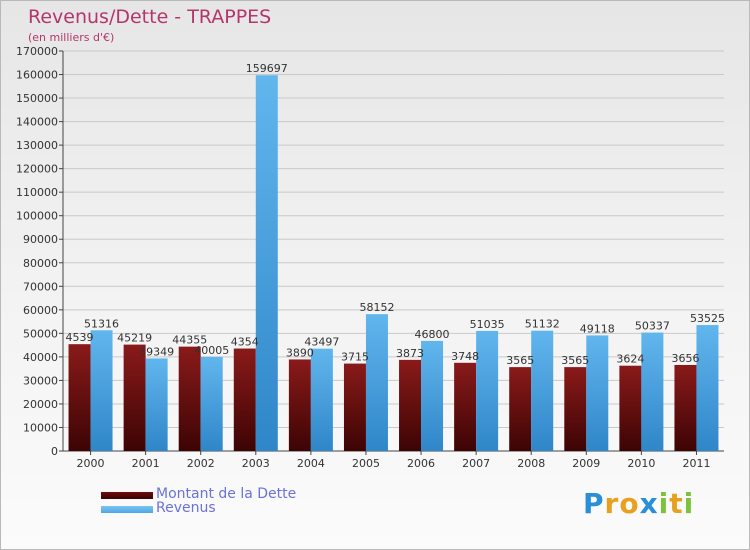  I want to click on y-tick-label: 120000, so click(37, 169).